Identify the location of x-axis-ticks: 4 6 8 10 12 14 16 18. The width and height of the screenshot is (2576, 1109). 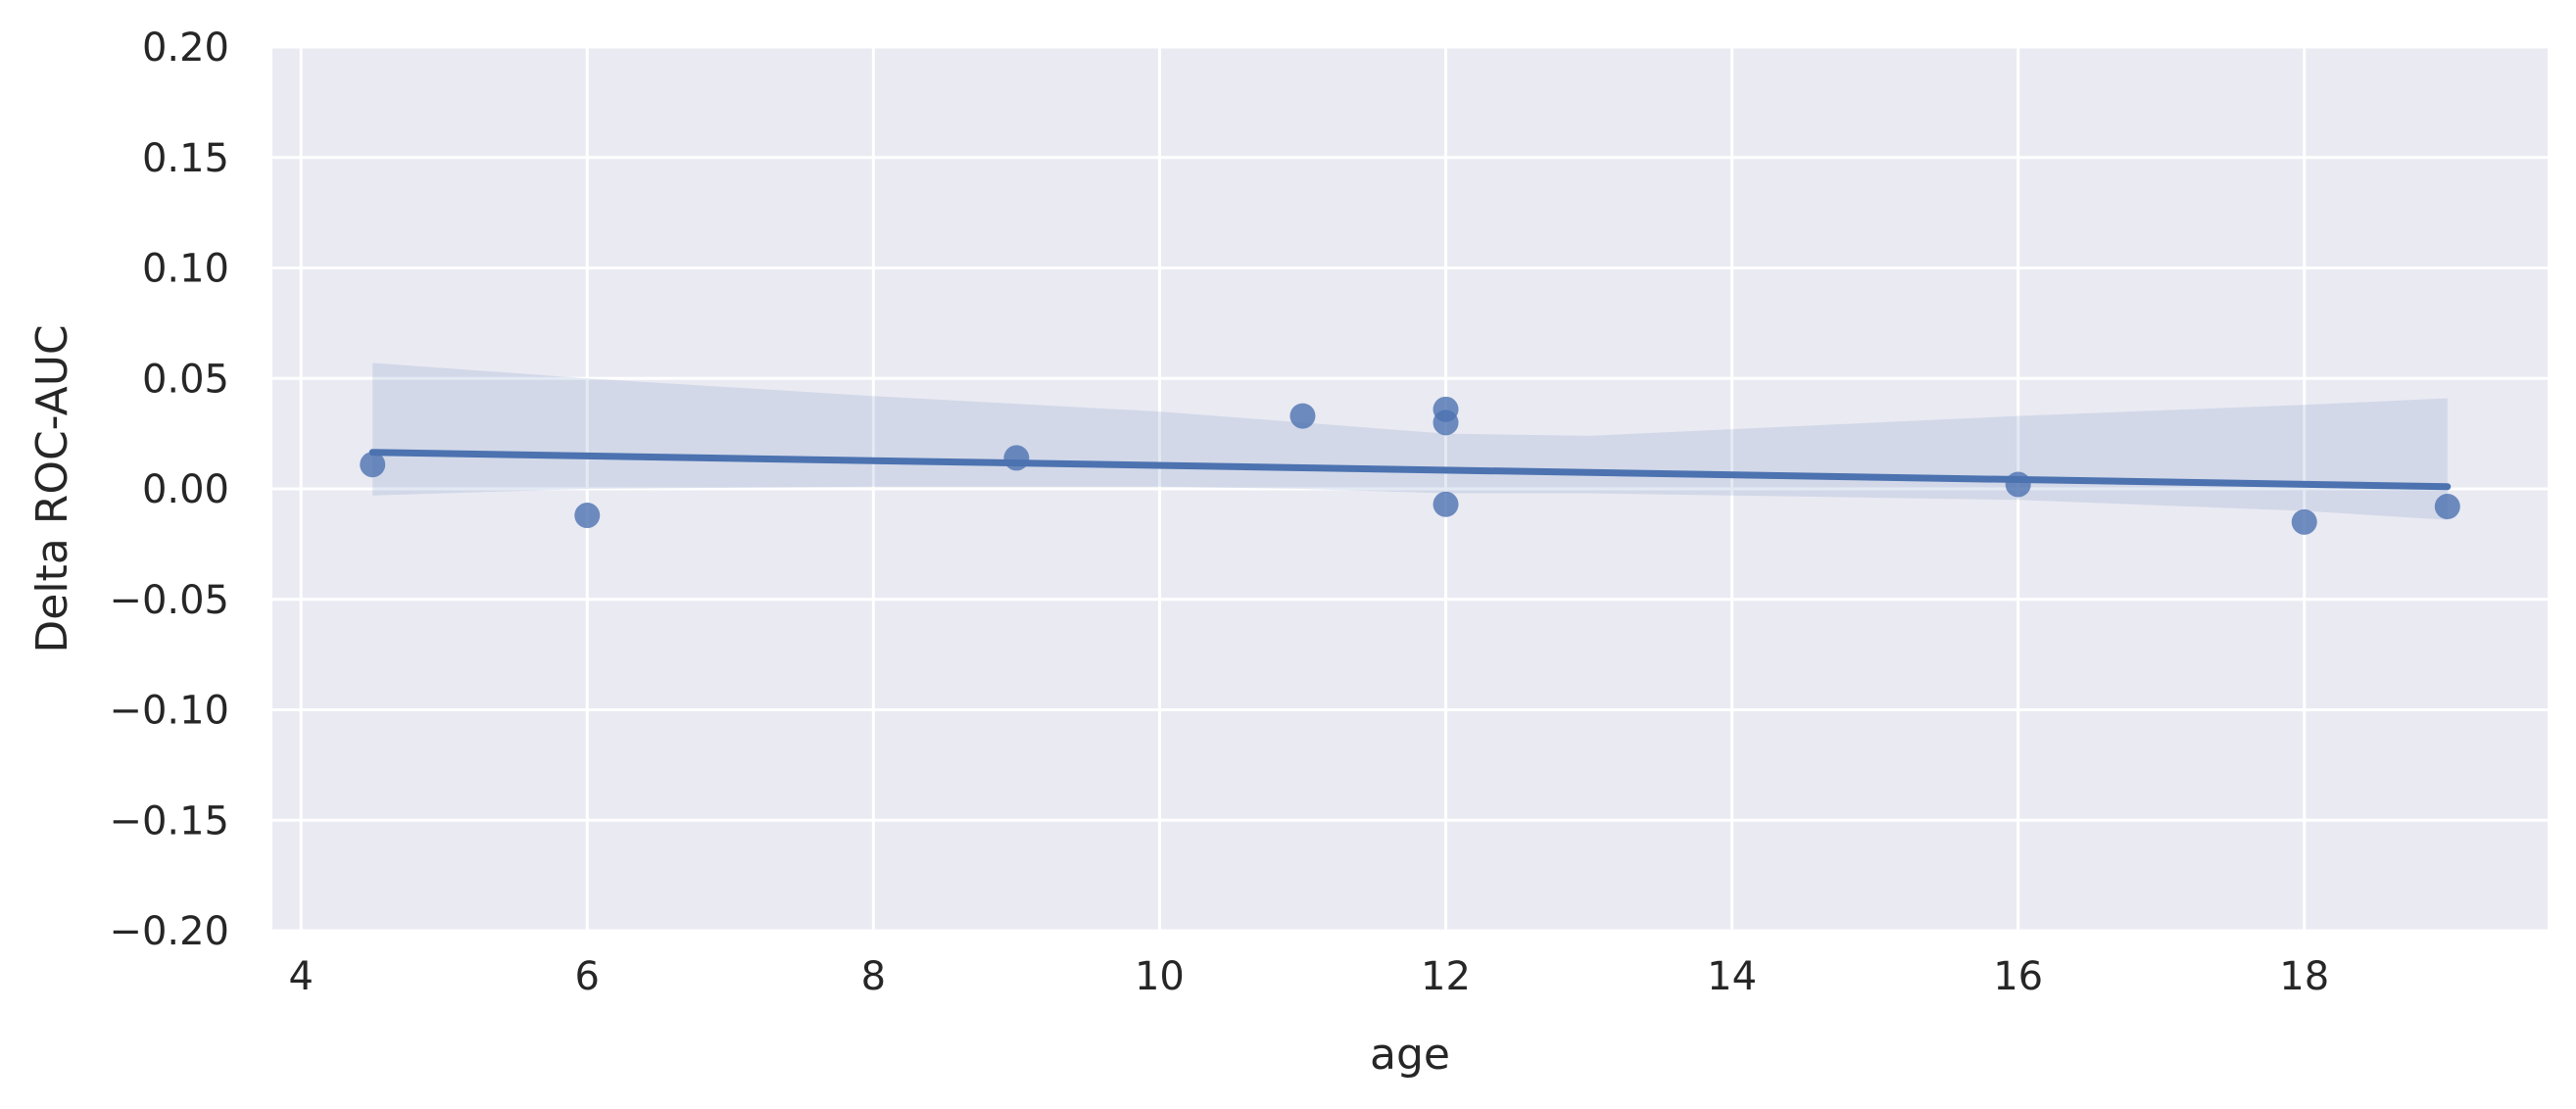
(1308, 976).